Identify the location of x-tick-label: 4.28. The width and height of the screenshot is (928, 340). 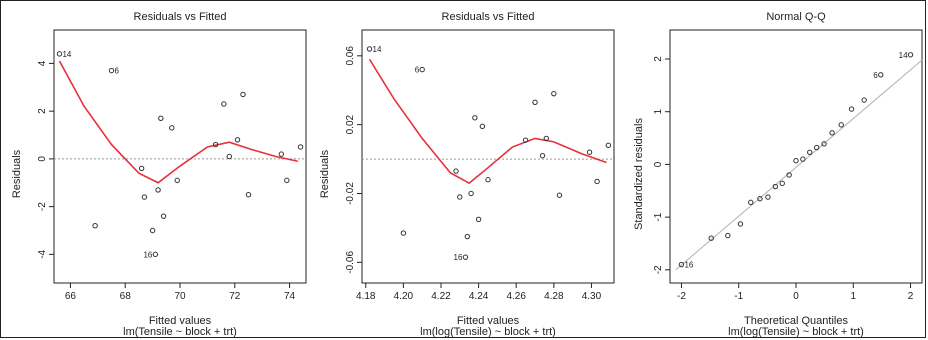
(554, 296).